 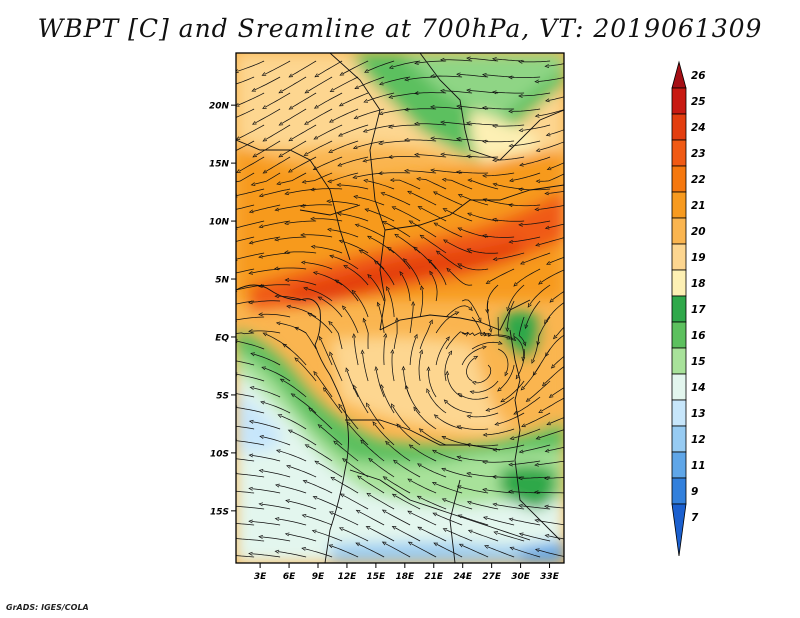 What do you see at coordinates (698, 76) in the screenshot?
I see `colorbar-label: 26` at bounding box center [698, 76].